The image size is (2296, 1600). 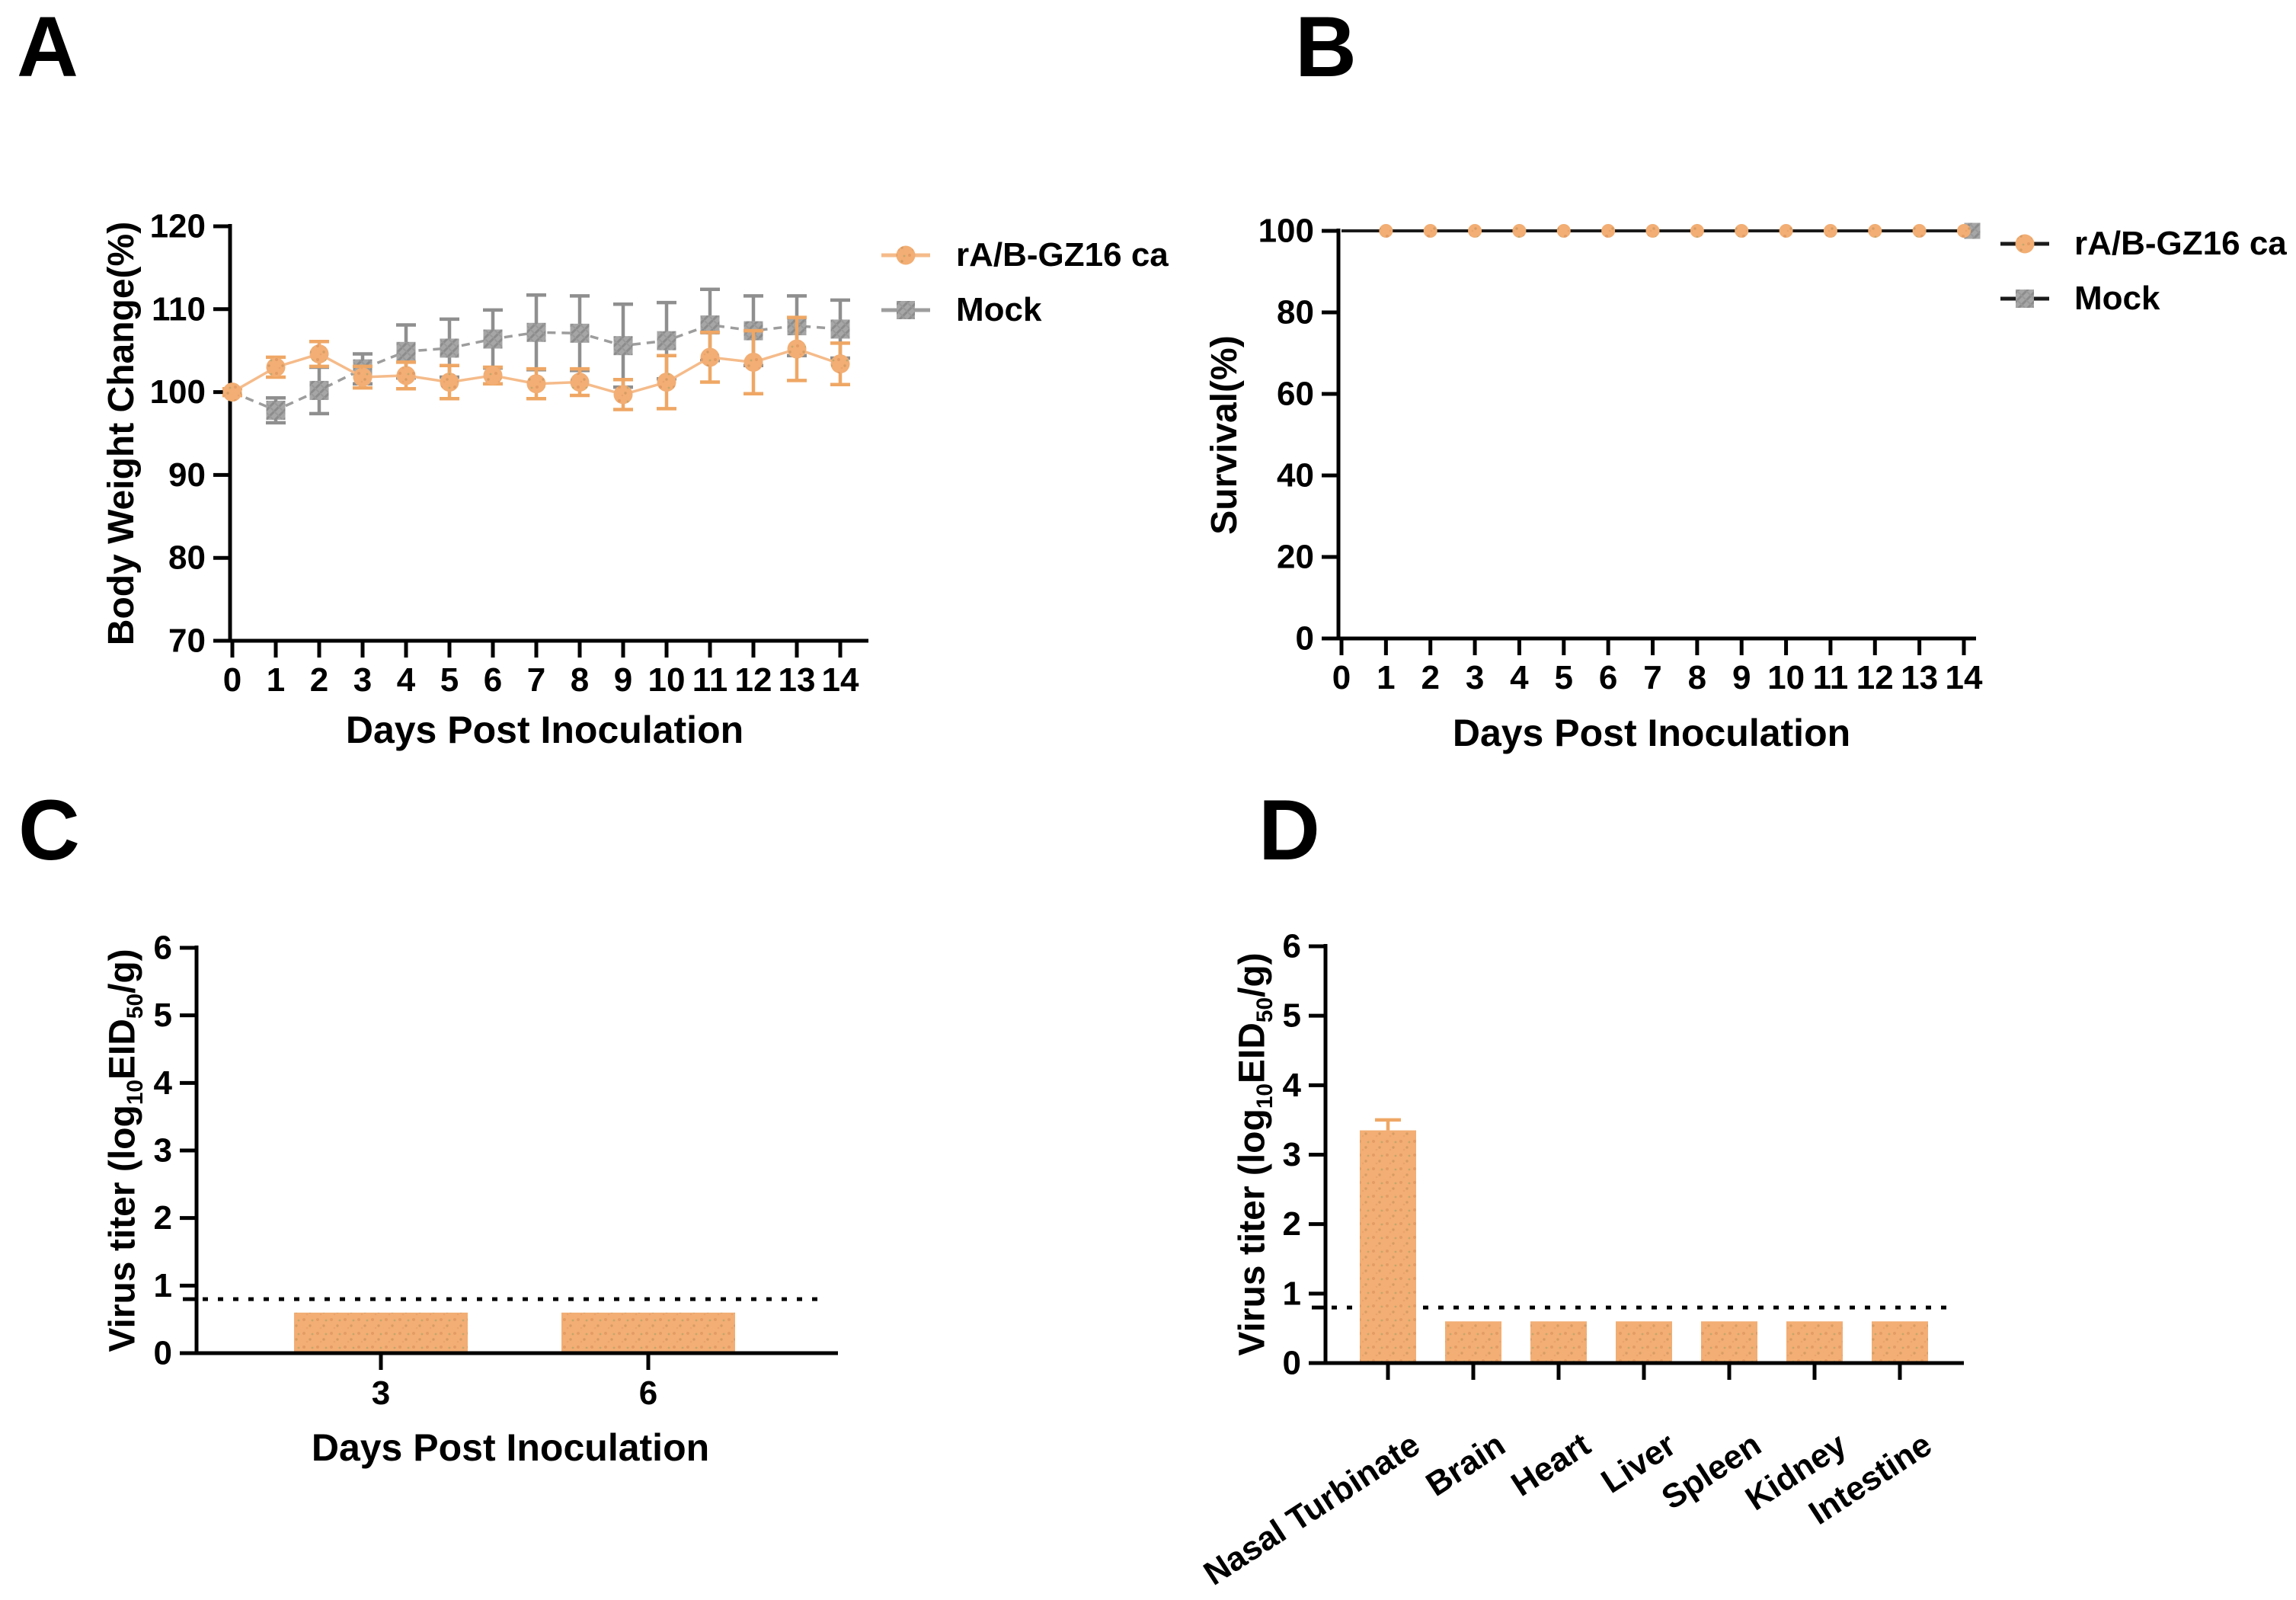 I want to click on category-label: 6, so click(x=648, y=1393).